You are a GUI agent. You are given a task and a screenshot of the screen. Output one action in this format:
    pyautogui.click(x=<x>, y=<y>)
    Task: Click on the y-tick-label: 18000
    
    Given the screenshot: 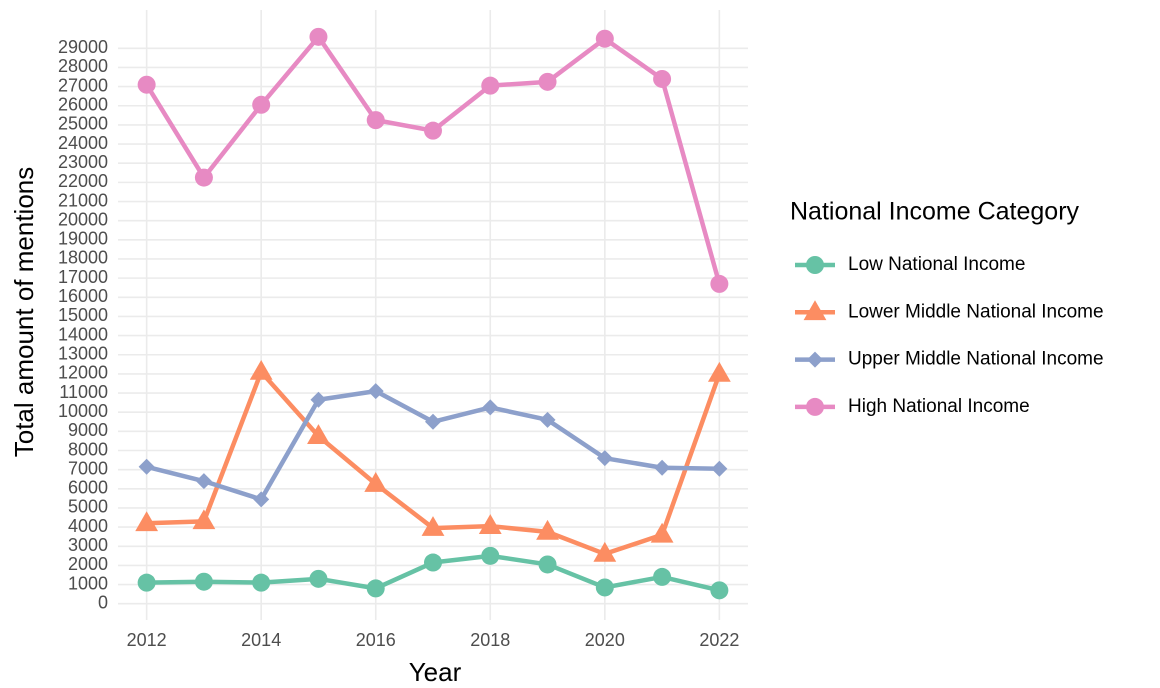 What is the action you would take?
    pyautogui.click(x=83, y=258)
    